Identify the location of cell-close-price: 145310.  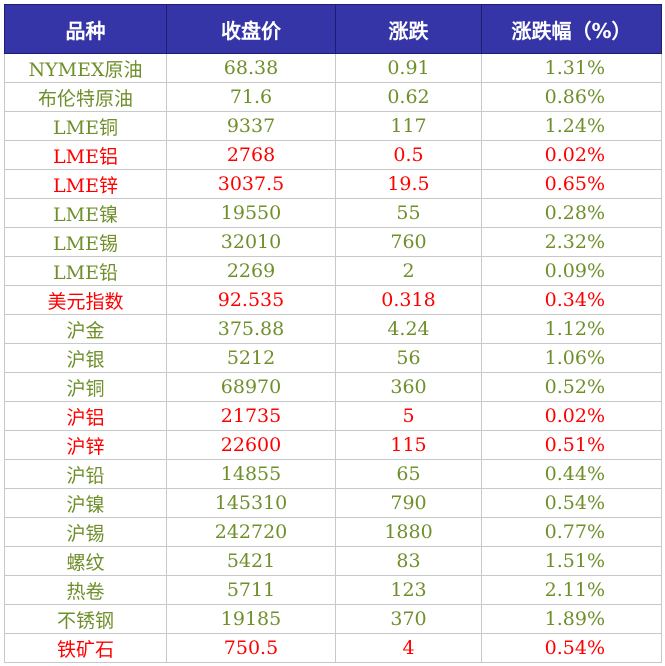
(251, 503).